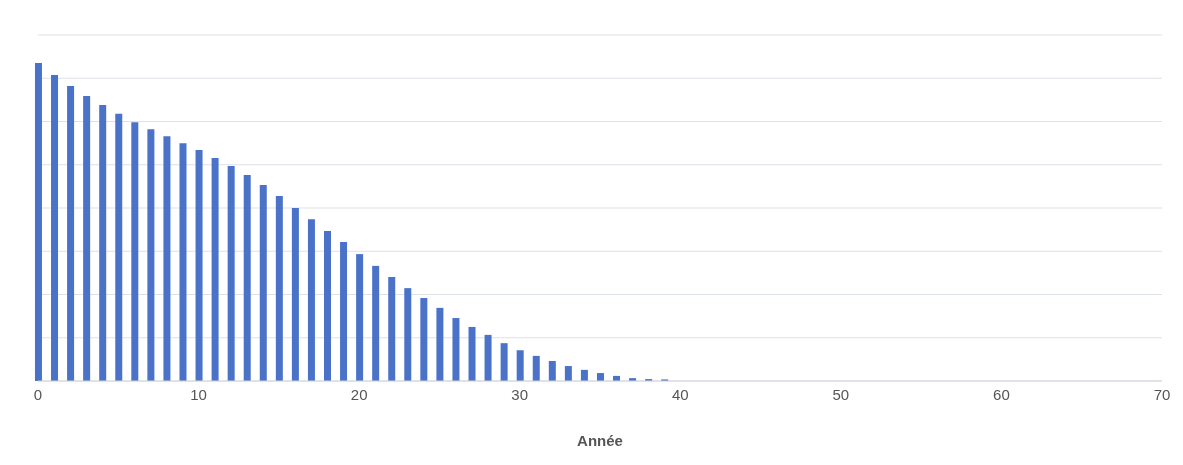 The width and height of the screenshot is (1183, 465). What do you see at coordinates (1162, 394) in the screenshot?
I see `x-tick-label: 70` at bounding box center [1162, 394].